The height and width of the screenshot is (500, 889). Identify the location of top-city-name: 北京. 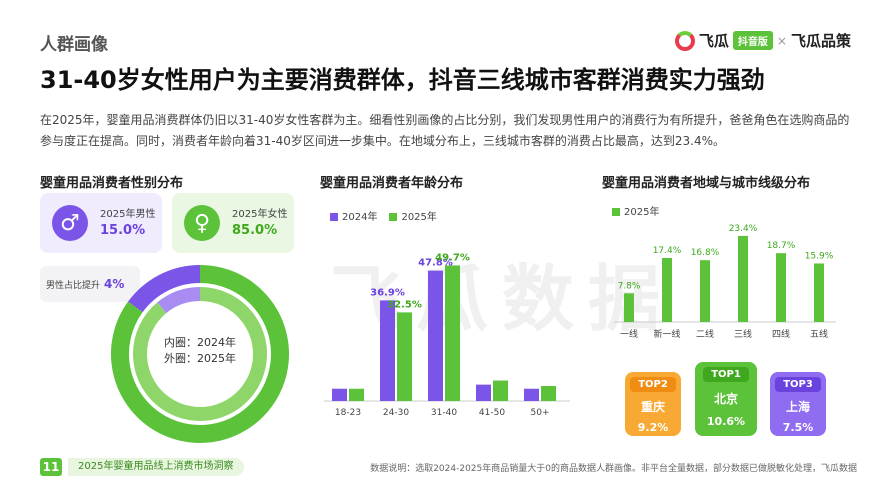
(725, 399).